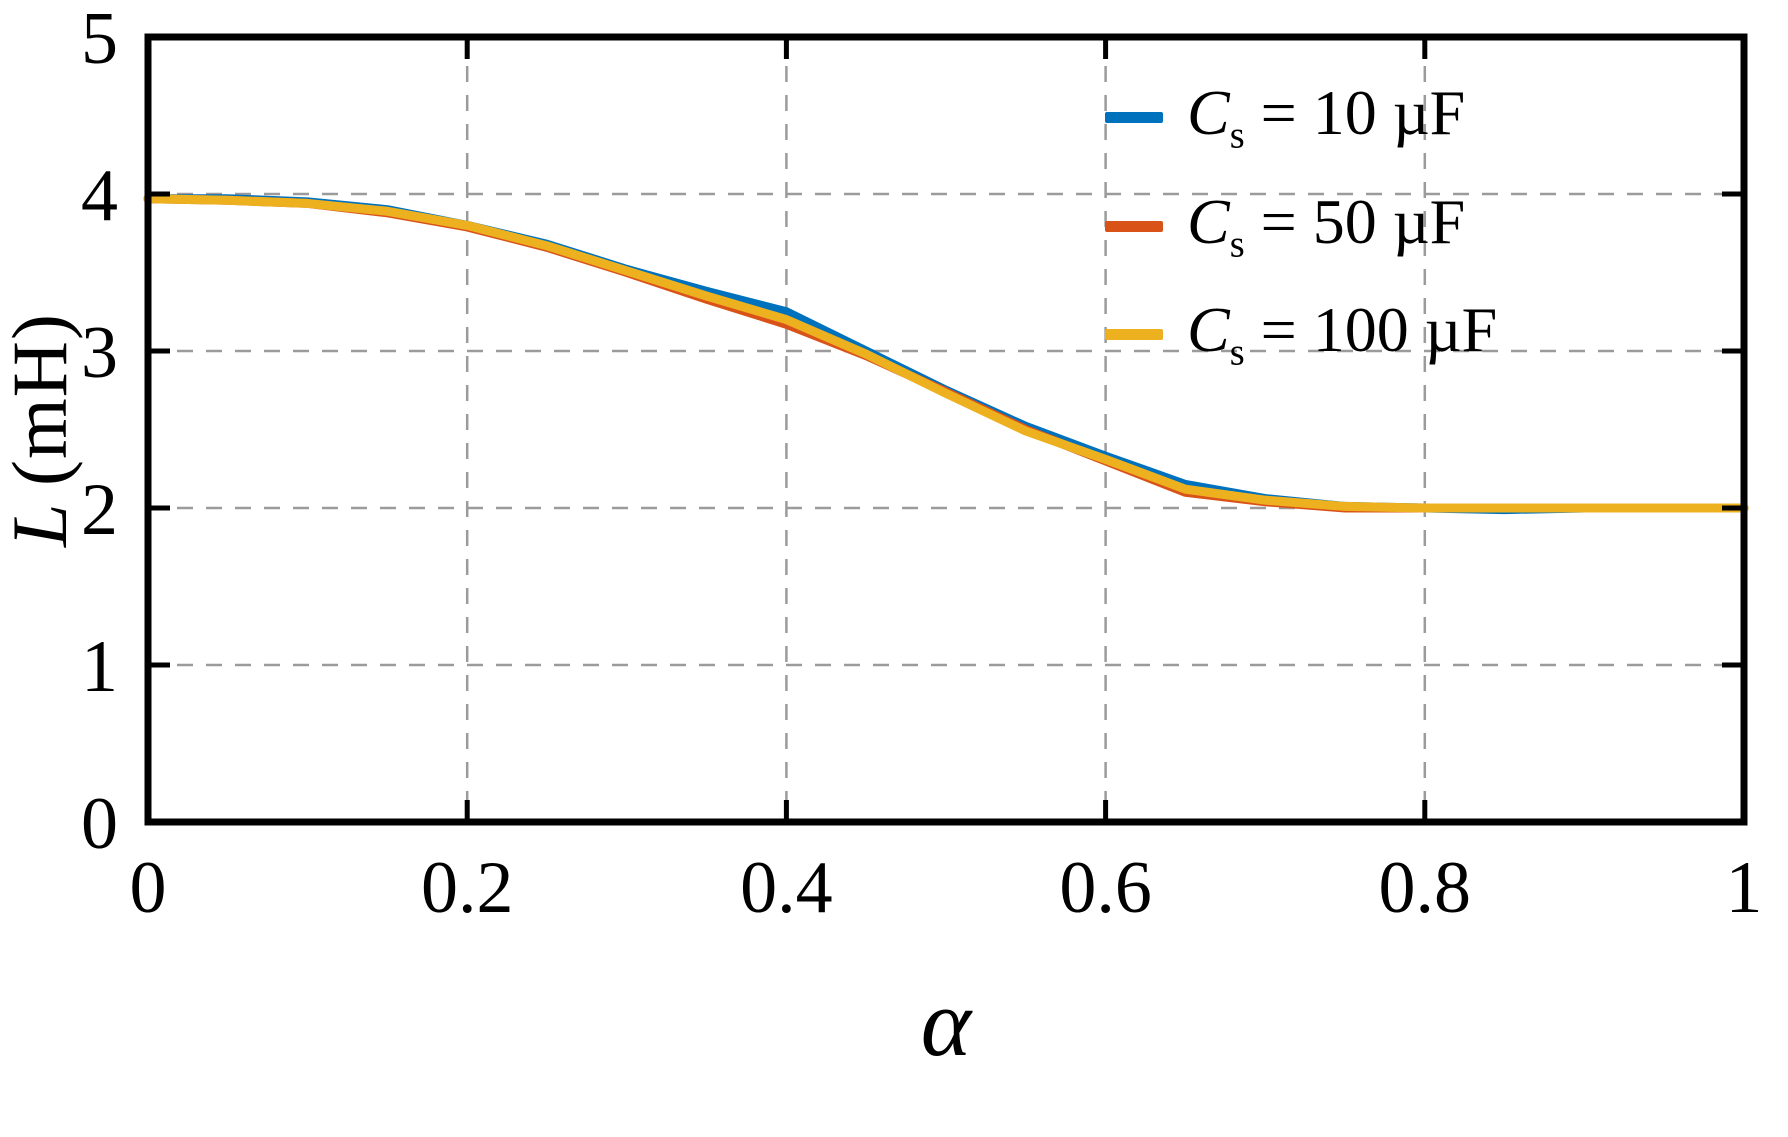 Image resolution: width=1788 pixels, height=1137 pixels. I want to click on x-tick-label: 0.6, so click(1105, 888).